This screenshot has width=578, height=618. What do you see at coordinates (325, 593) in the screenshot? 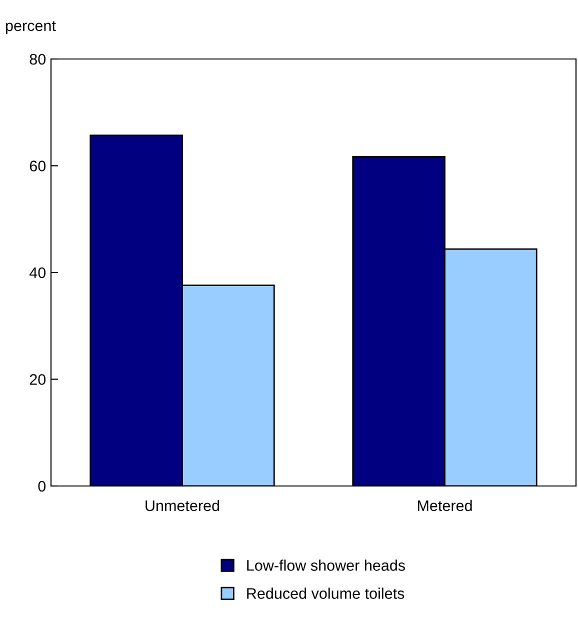
I see `legend-label: Reduced volume toilets` at bounding box center [325, 593].